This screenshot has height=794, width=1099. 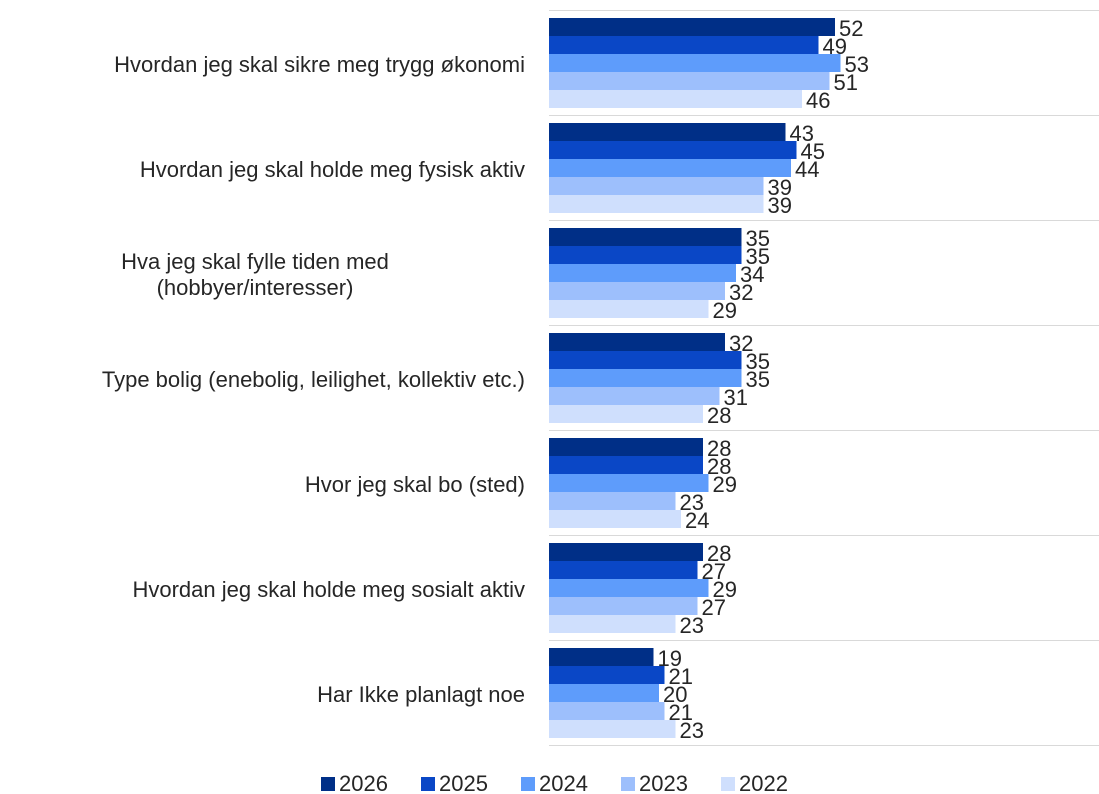 What do you see at coordinates (741, 292) in the screenshot?
I see `data-label: 32` at bounding box center [741, 292].